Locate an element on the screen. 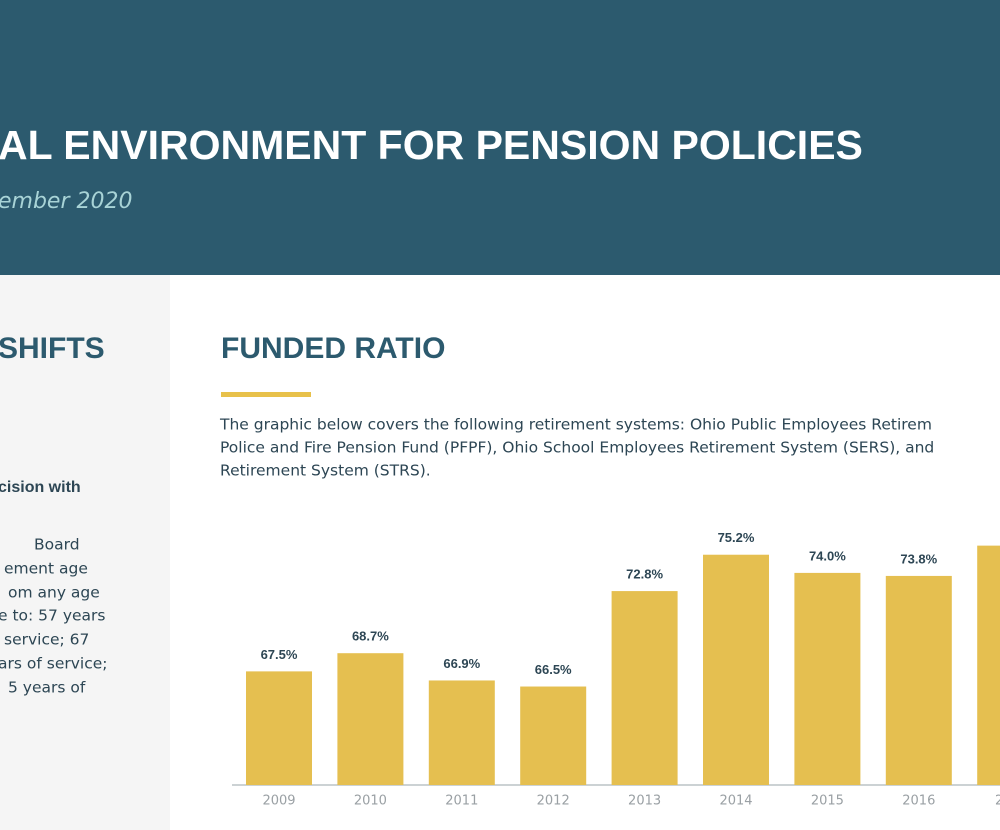 The image size is (1000, 830). value-label: 67.5% is located at coordinates (279, 654).